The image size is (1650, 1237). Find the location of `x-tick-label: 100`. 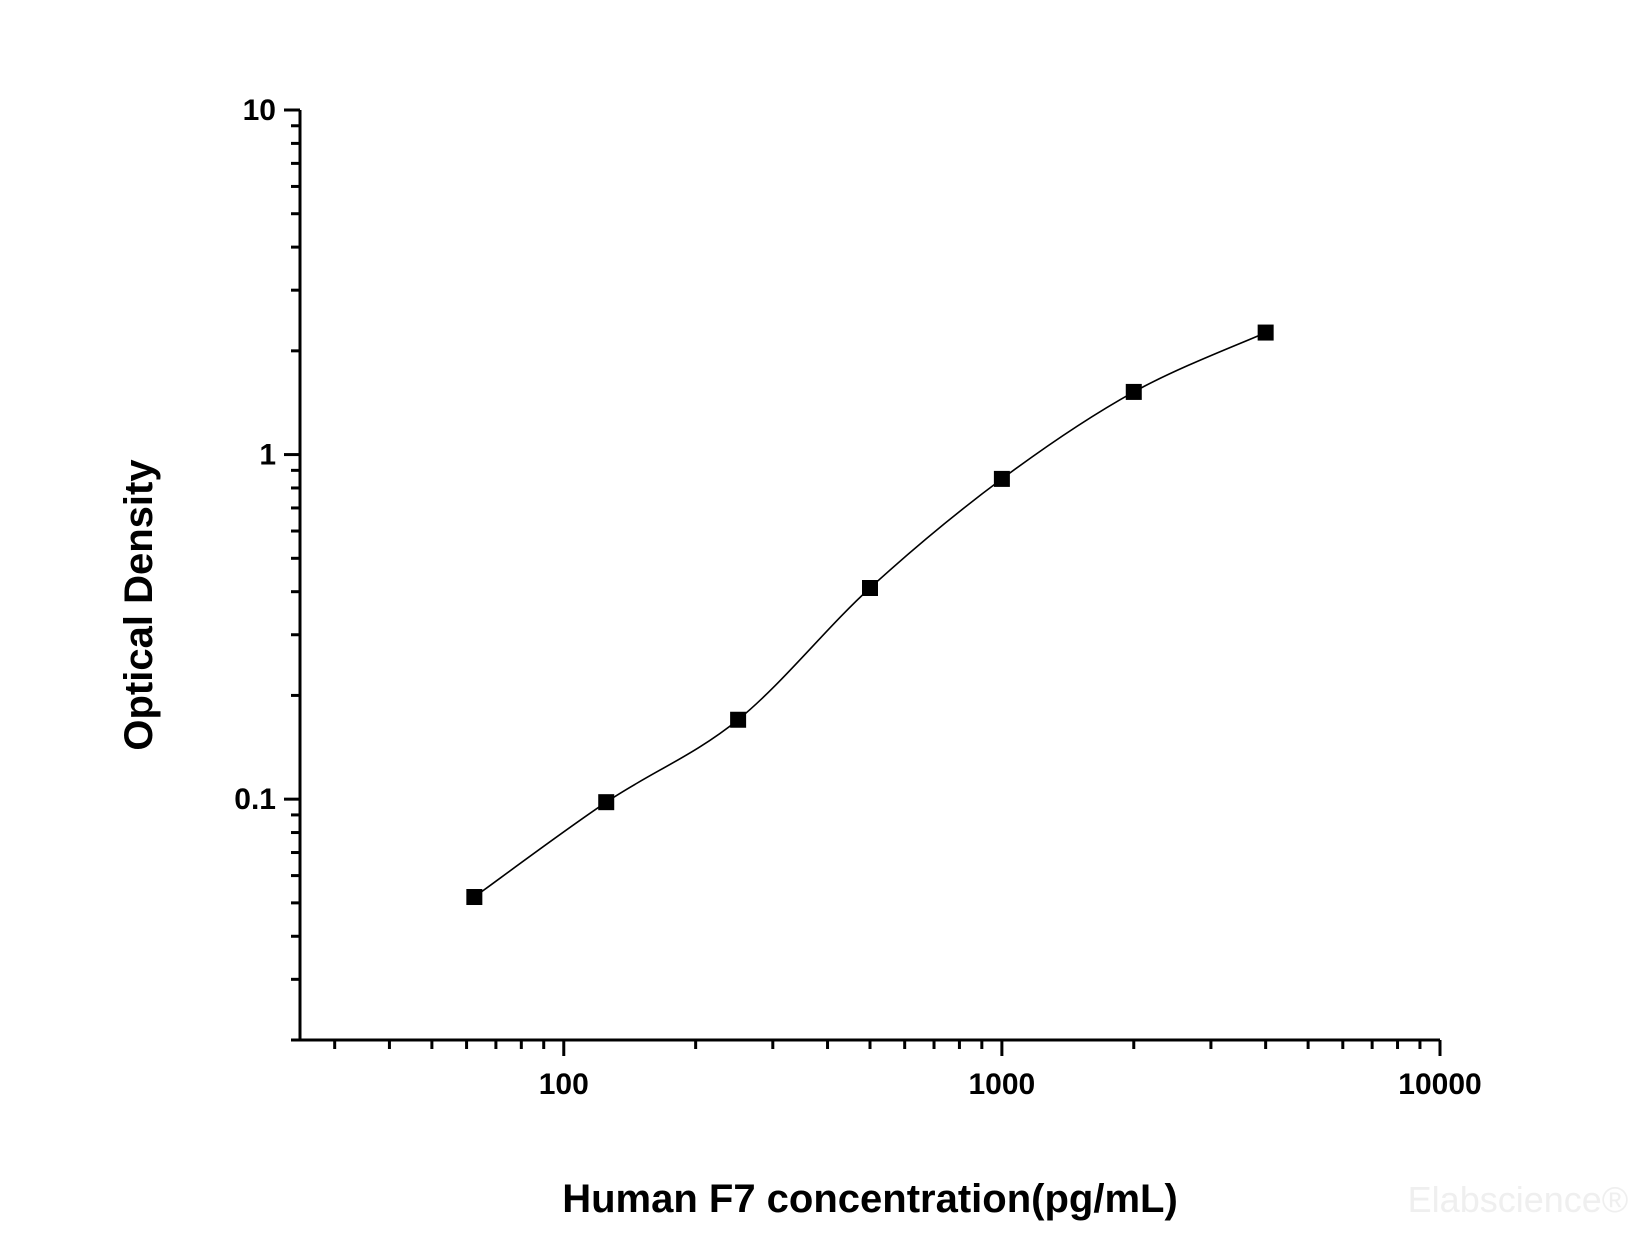

x-tick-label: 100 is located at coordinates (564, 1084).